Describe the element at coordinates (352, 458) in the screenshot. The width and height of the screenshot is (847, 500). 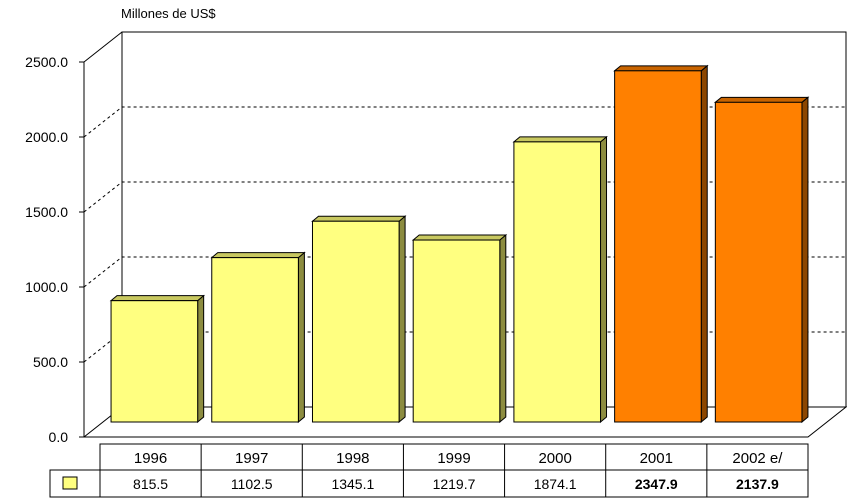
I see `category-label: 1998` at that location.